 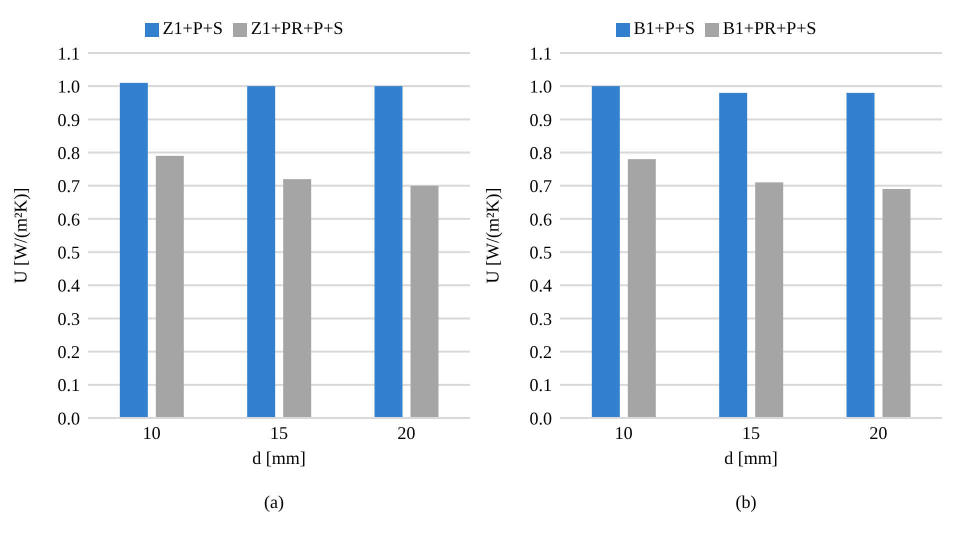 What do you see at coordinates (192, 28) in the screenshot?
I see `legend-label: Z1+P+S` at bounding box center [192, 28].